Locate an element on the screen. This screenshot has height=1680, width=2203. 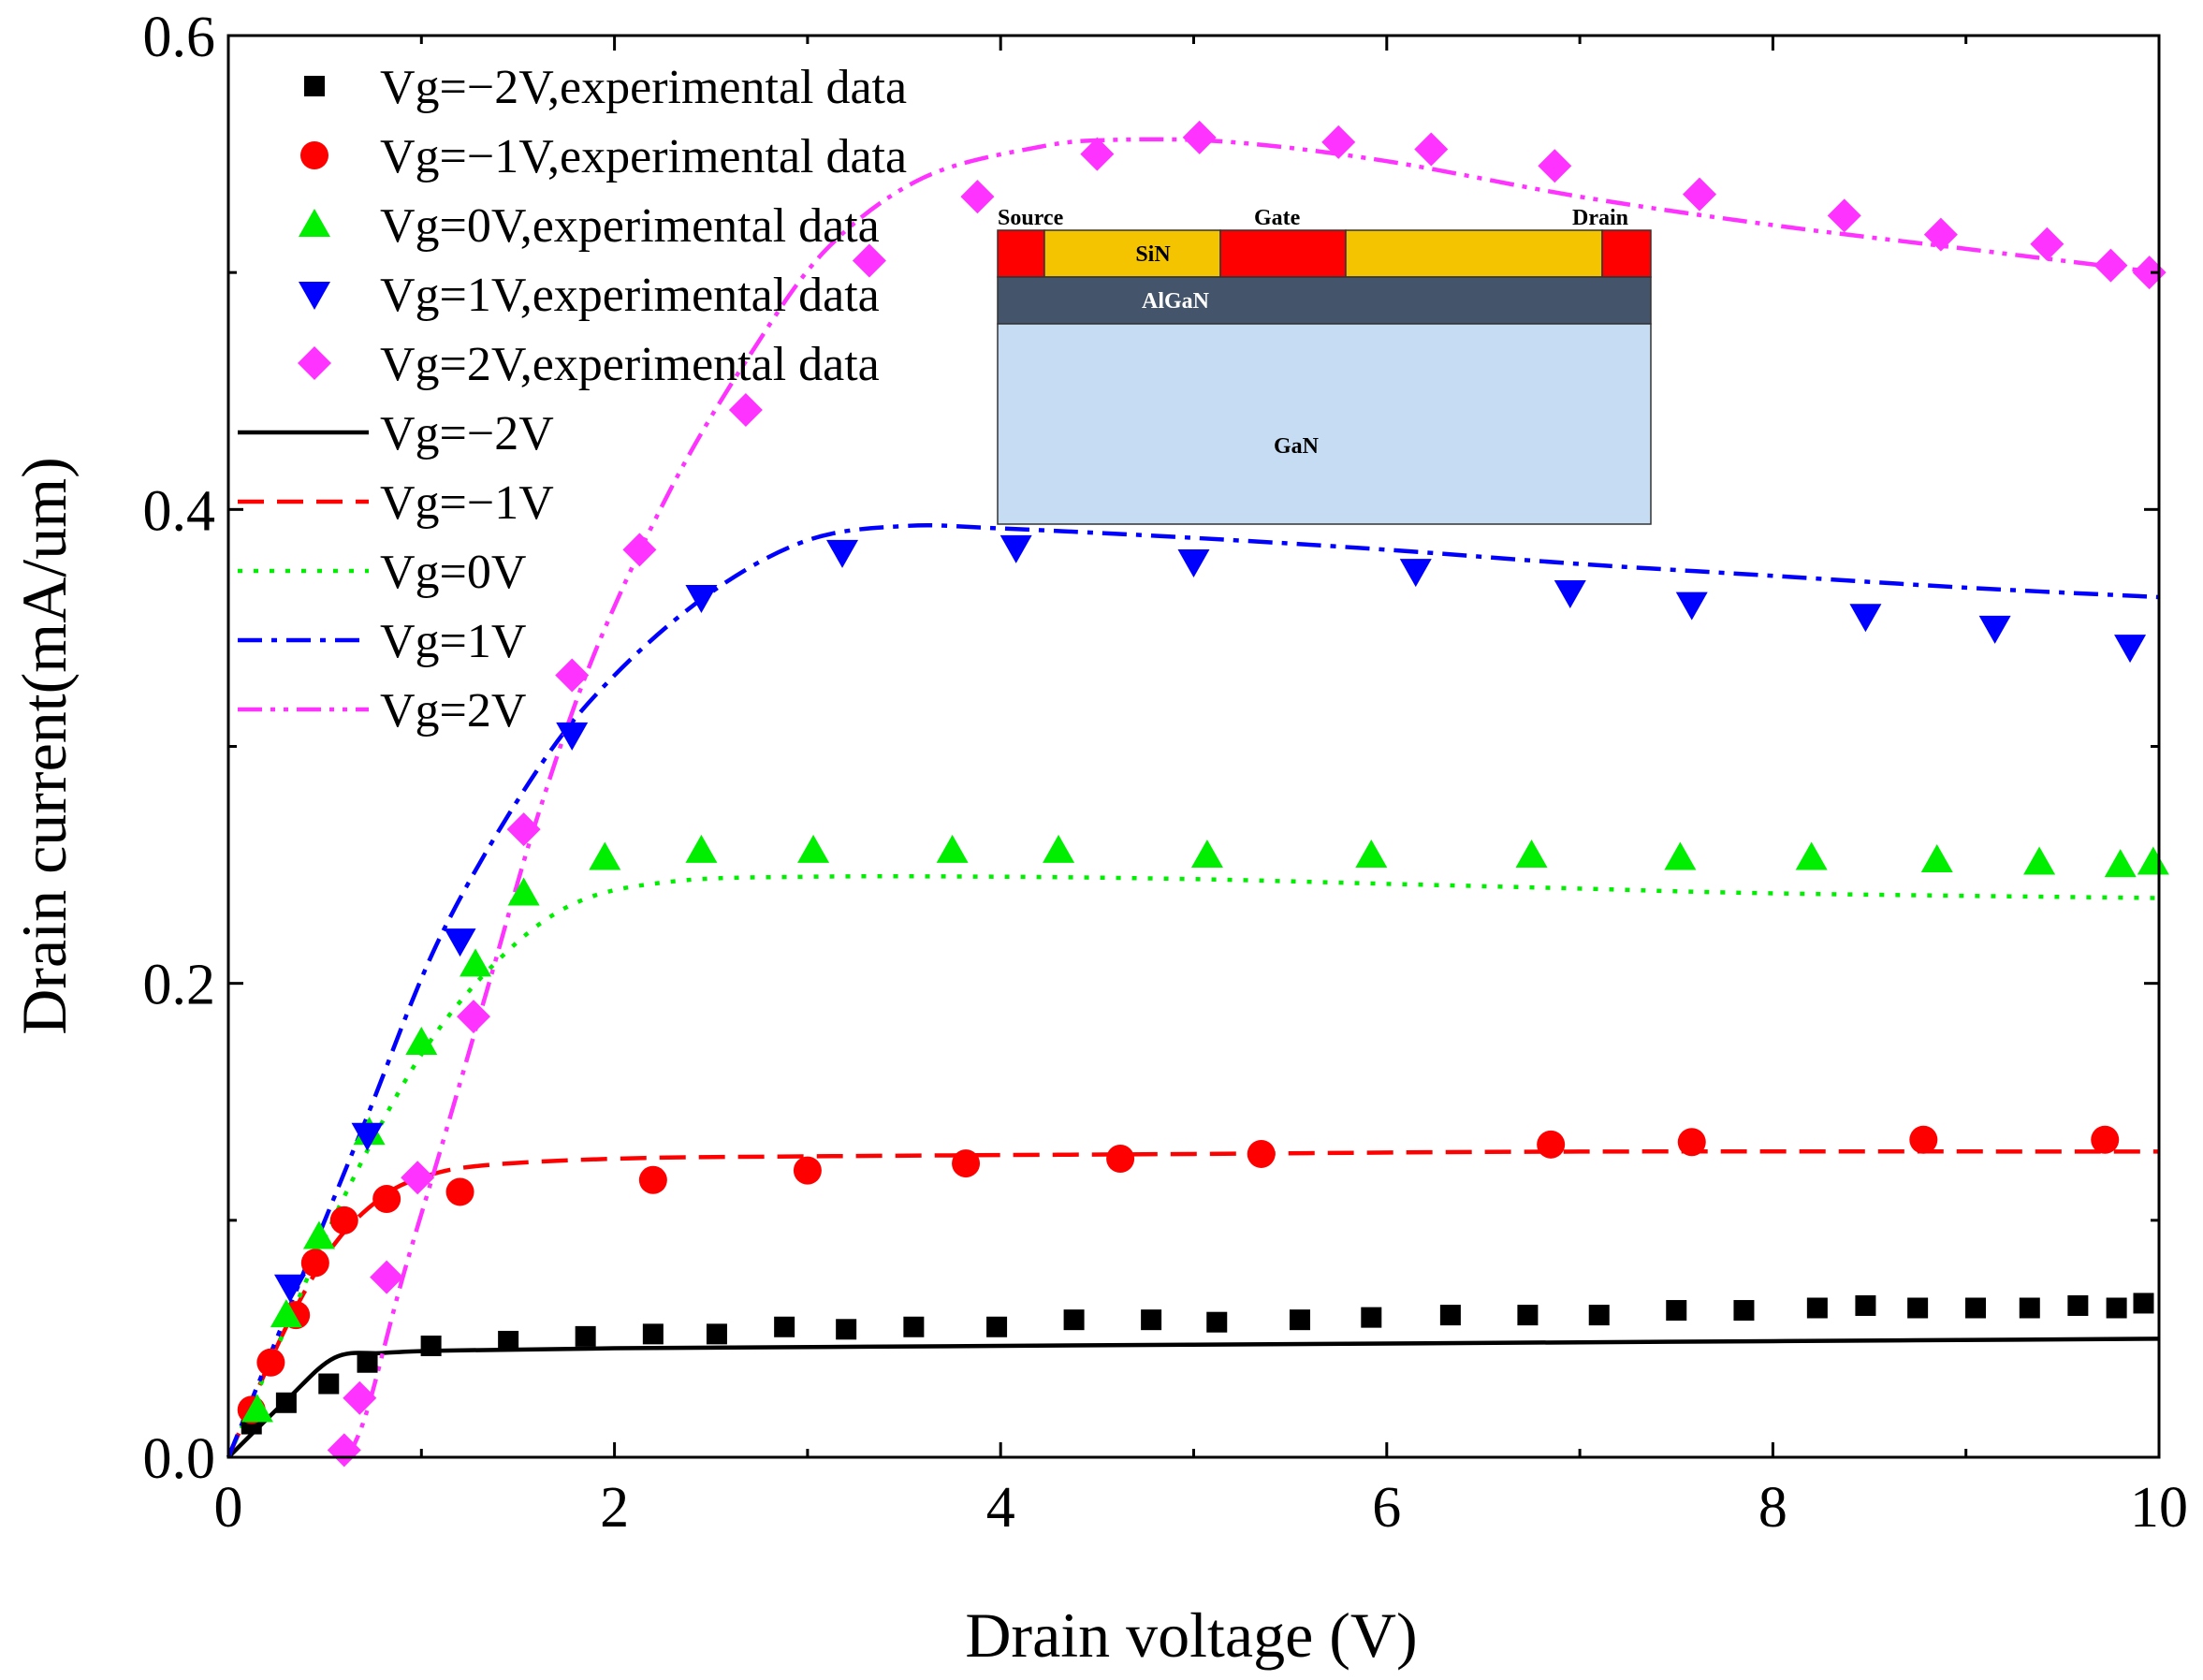
inset-gan-layer is located at coordinates (1325, 424).